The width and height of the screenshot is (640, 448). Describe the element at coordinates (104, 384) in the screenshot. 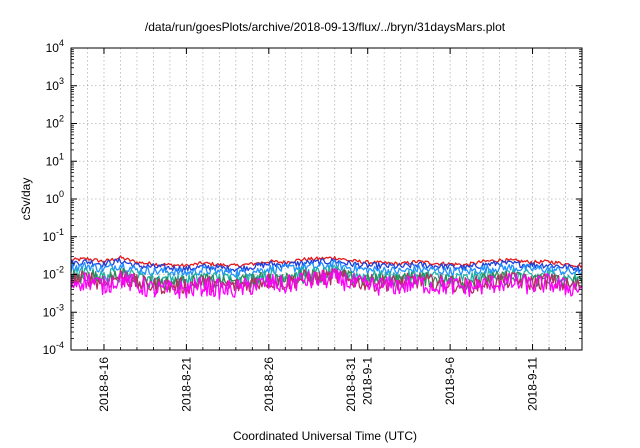

I see `x-tick-label: 2018-8-16` at that location.